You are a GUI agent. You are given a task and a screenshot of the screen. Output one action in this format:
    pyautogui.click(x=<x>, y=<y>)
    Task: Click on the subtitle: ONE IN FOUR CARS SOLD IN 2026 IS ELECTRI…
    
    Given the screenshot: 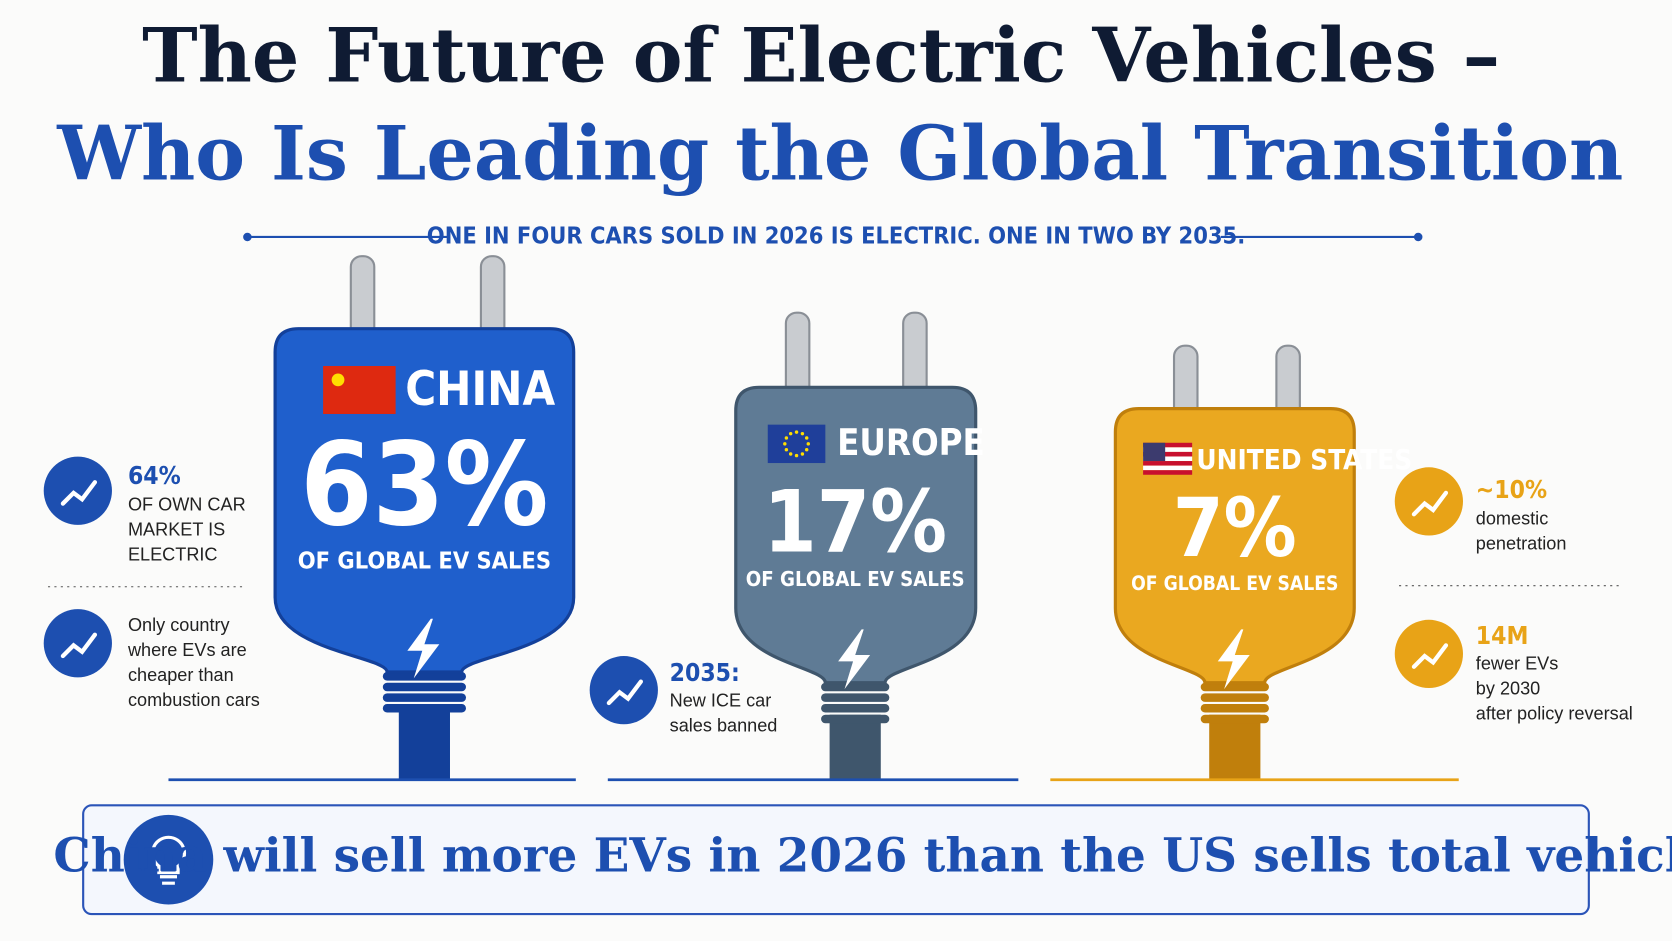 What is the action you would take?
    pyautogui.click(x=836, y=235)
    